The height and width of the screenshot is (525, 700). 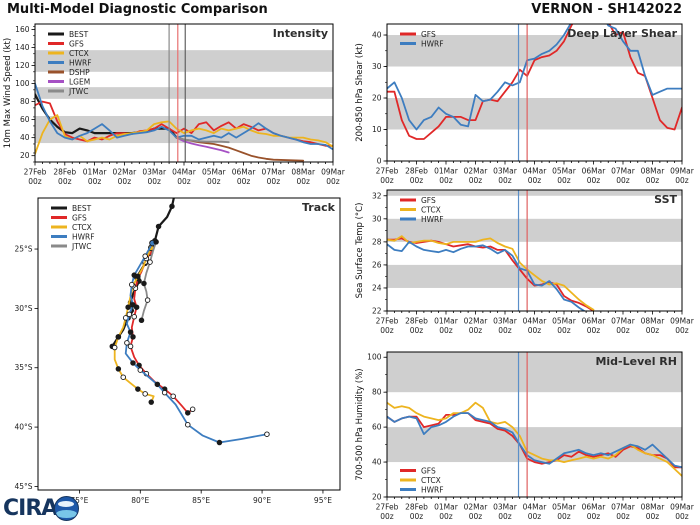 What do you see at coordinates (377, 241) in the screenshot?
I see `y-tick-label: 28` at bounding box center [377, 241].